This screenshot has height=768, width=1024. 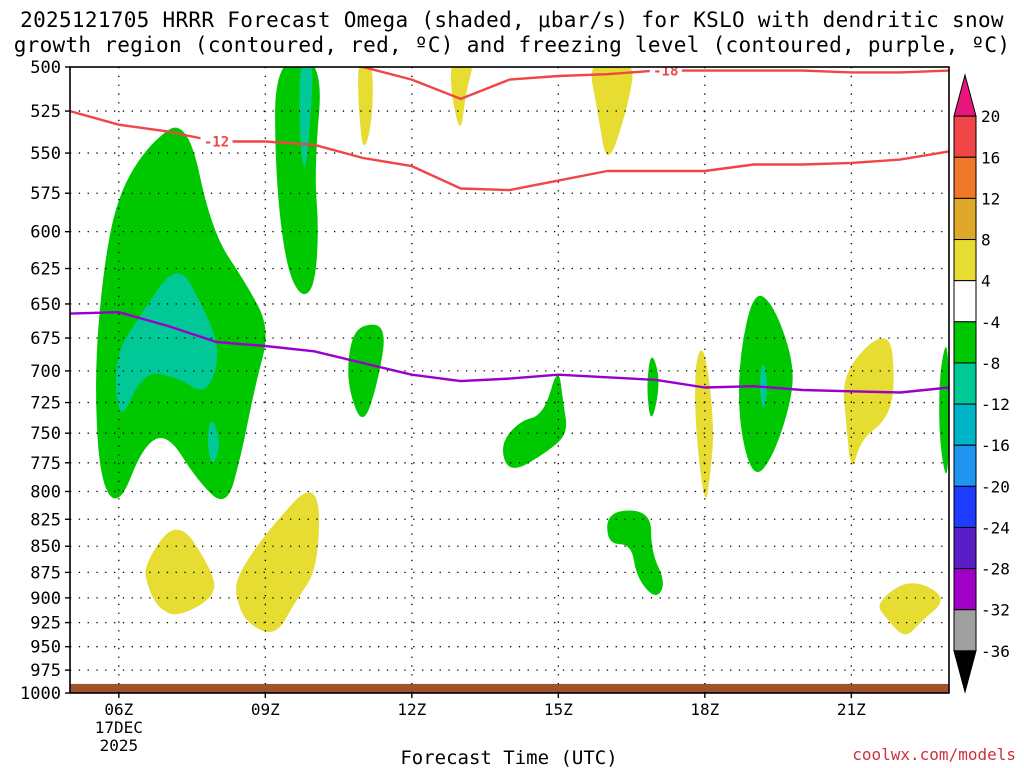 I want to click on freezing-level-line, so click(x=509, y=352).